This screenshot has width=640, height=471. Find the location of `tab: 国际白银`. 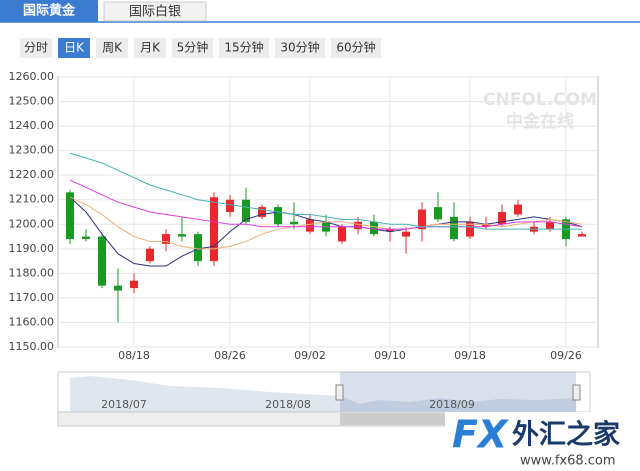

tab: 国际白银 is located at coordinates (155, 12).